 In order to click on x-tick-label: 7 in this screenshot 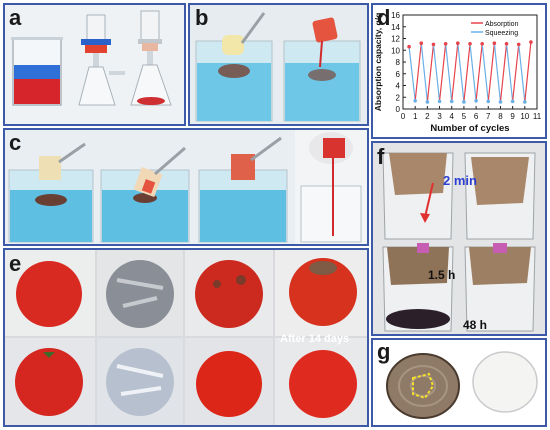, I will do `click(488, 116)`.